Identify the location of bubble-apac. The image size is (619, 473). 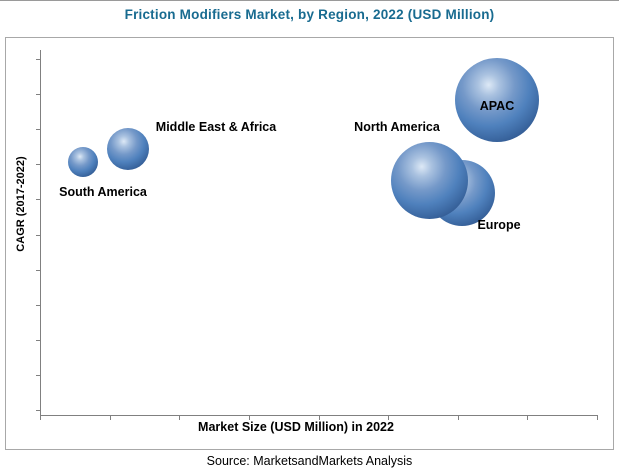
(497, 100).